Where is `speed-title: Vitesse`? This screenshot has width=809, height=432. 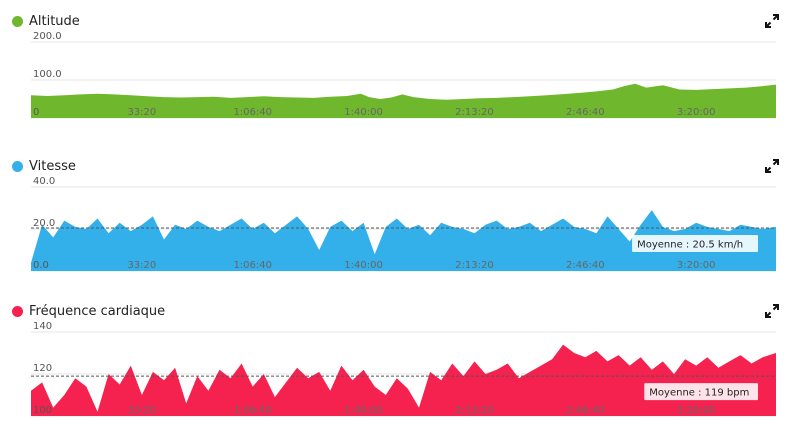
speed-title: Vitesse is located at coordinates (52, 166).